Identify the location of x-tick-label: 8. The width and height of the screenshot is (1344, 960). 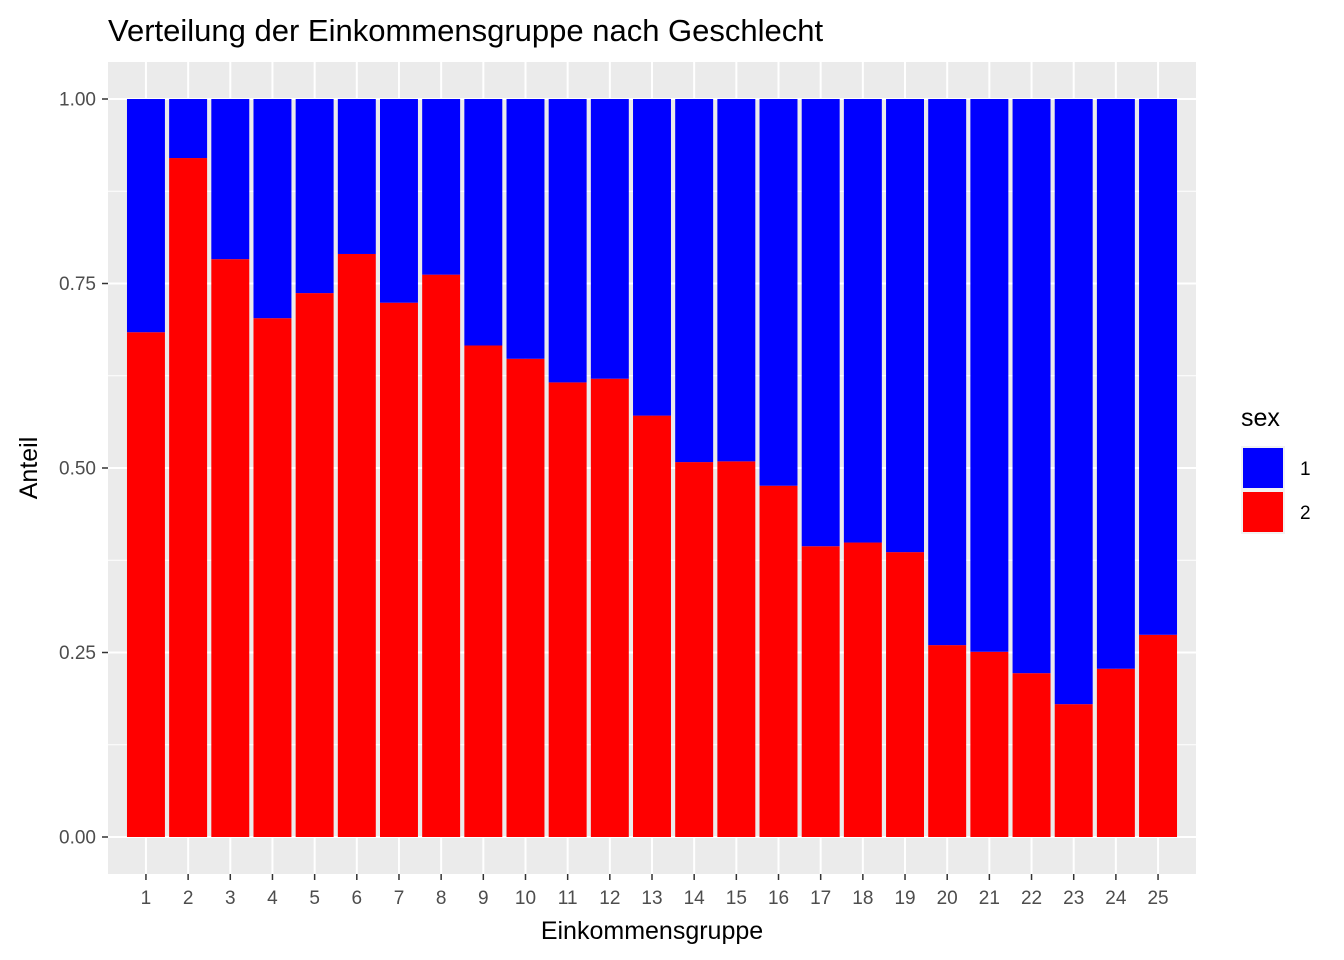
(441, 898).